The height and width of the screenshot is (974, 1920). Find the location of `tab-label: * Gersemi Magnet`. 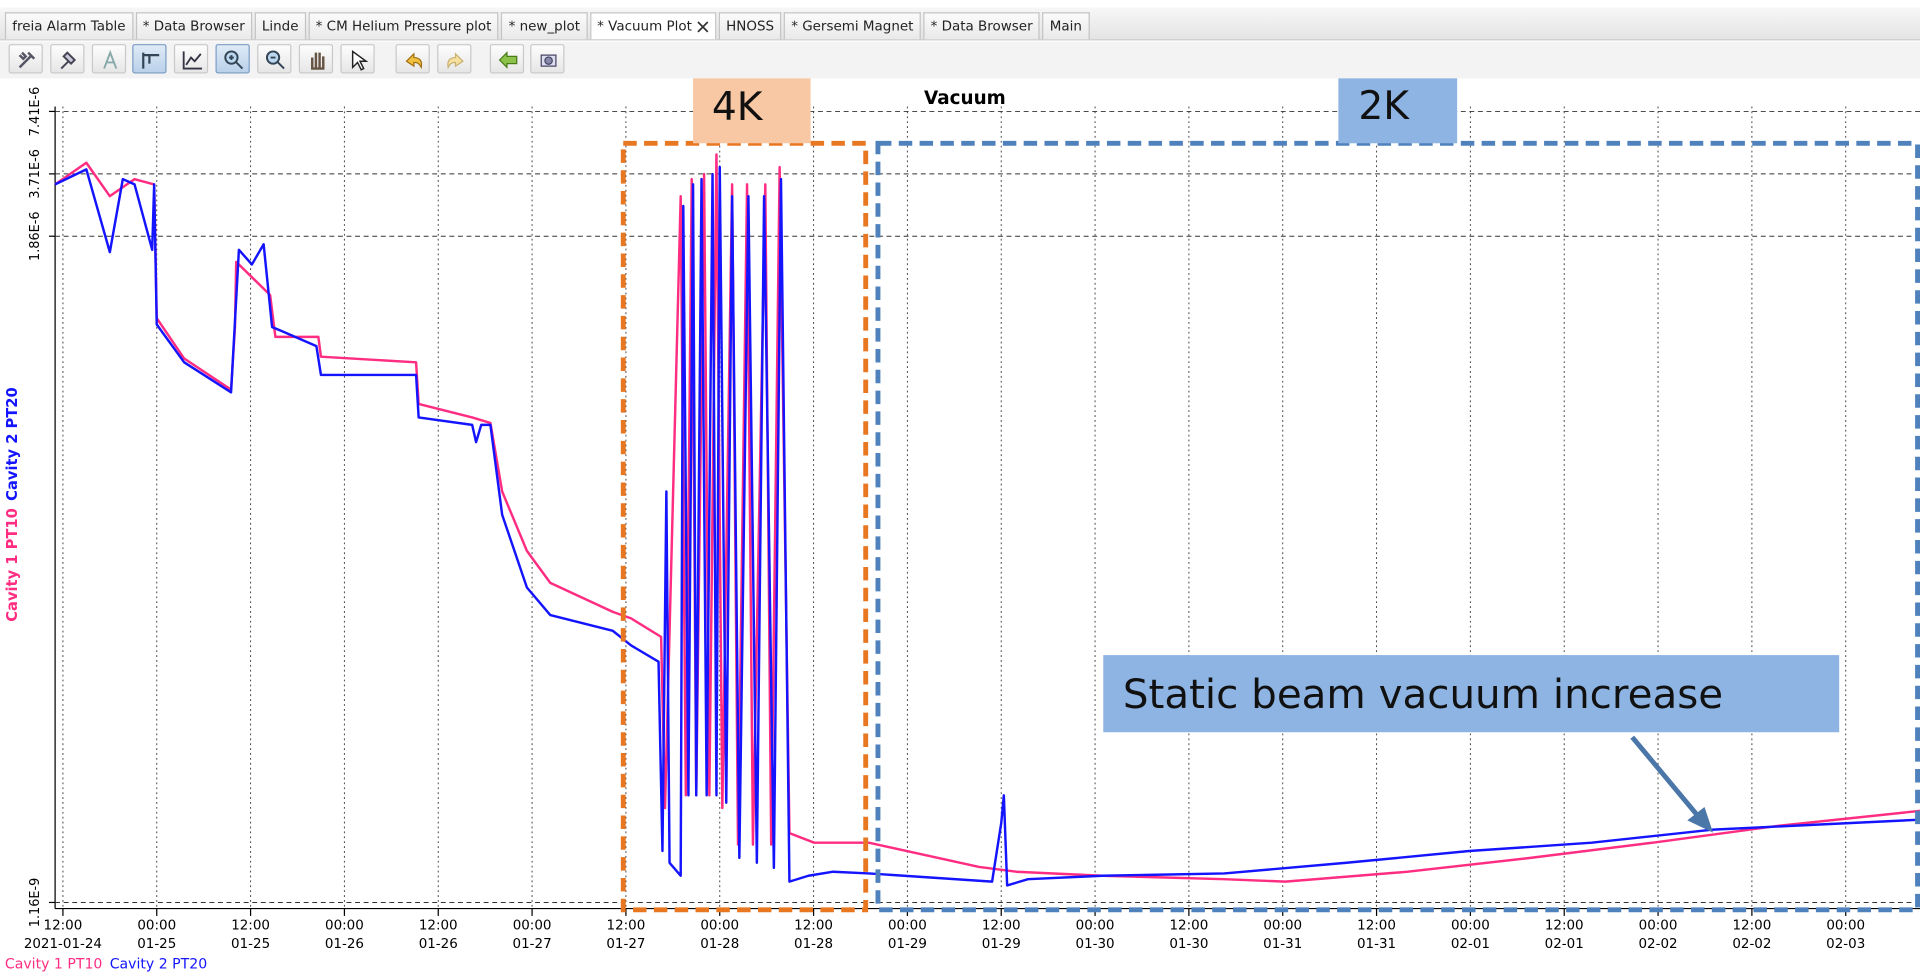

tab-label: * Gersemi Magnet is located at coordinates (852, 26).